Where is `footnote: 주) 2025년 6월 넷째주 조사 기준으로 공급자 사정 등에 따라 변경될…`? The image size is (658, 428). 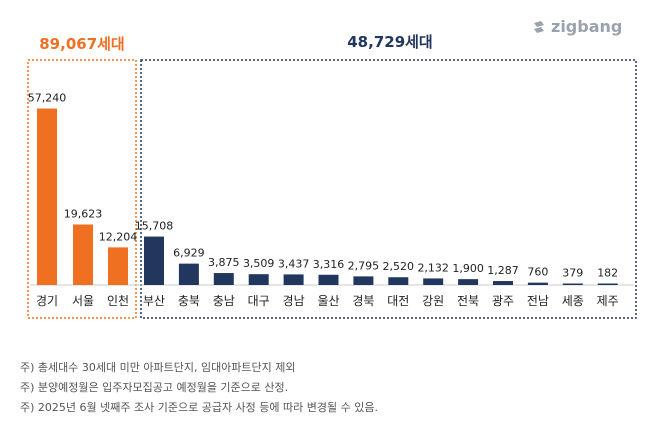
footnote: 주) 2025년 6월 넷째주 조사 기준으로 공급자 사정 등에 따라 변경될… is located at coordinates (199, 407).